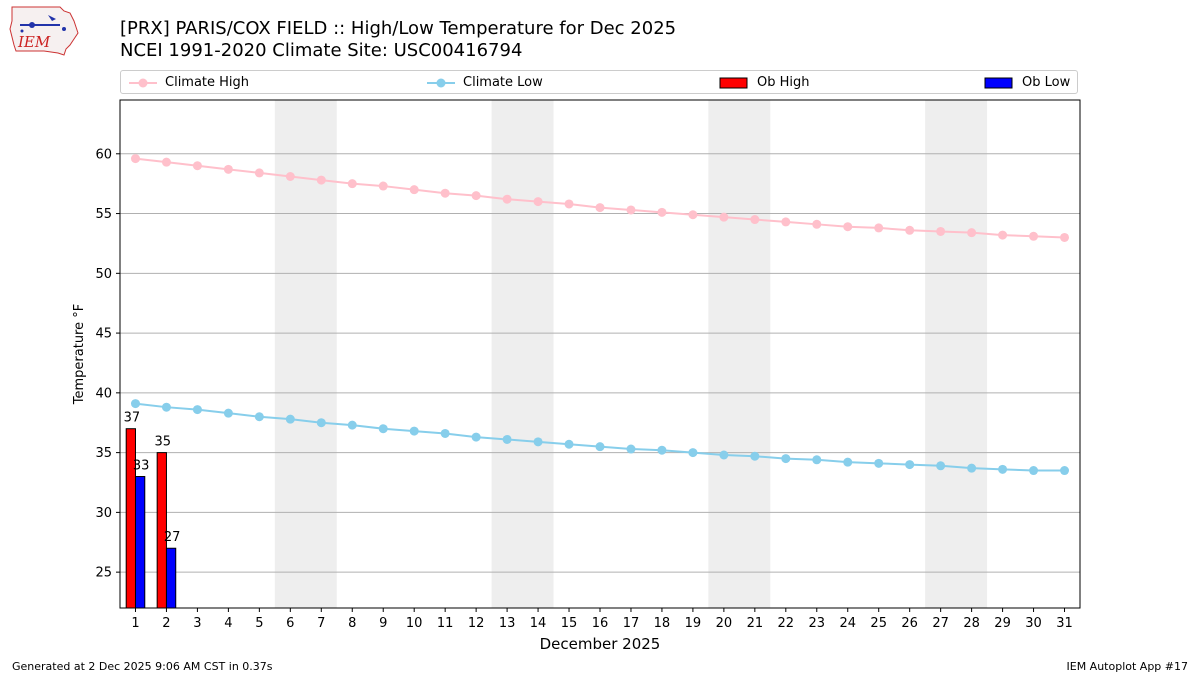 The width and height of the screenshot is (1200, 675). I want to click on legend-label-climate-high: Climate High, so click(207, 82).